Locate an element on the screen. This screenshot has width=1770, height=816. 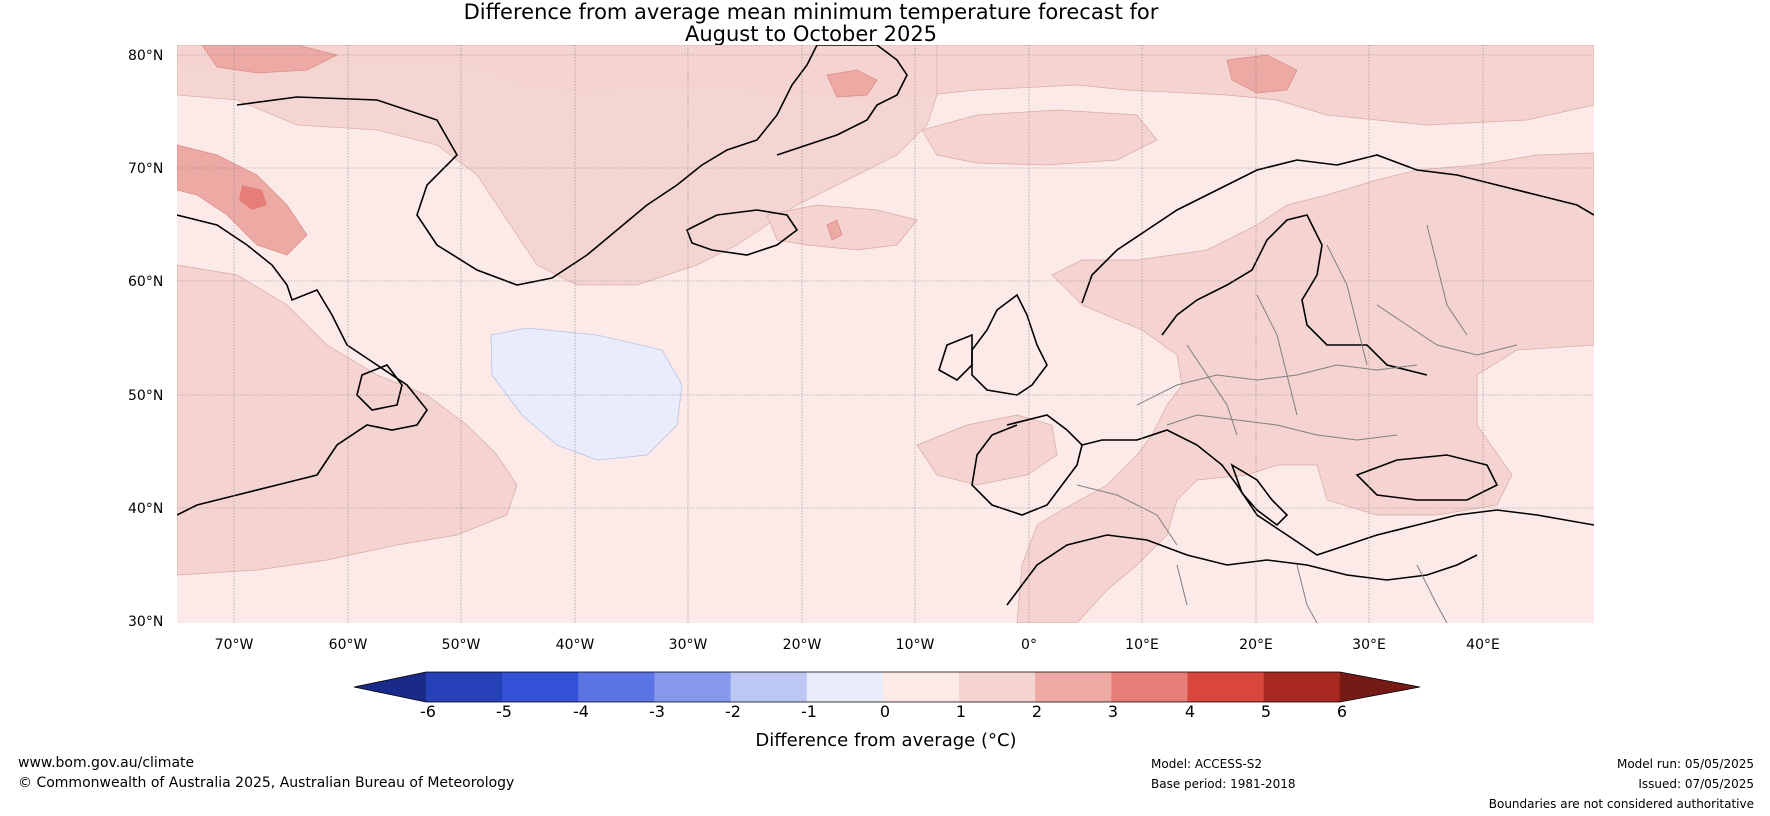
colorbar-tick: -2 is located at coordinates (733, 711).